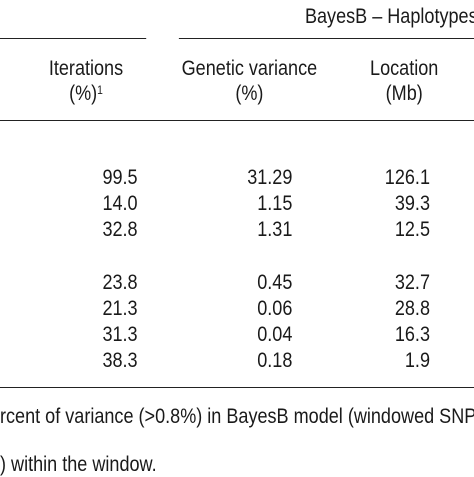  Describe the element at coordinates (417, 360) in the screenshot. I see `table-row-7-location: 1.9` at that location.